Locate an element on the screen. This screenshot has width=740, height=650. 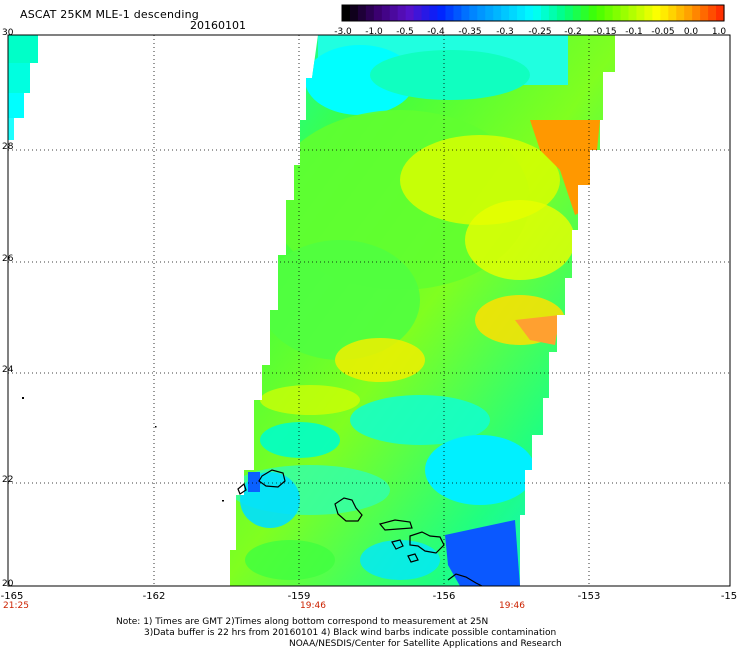
colorbar-label: -0.3 is located at coordinates (505, 32).